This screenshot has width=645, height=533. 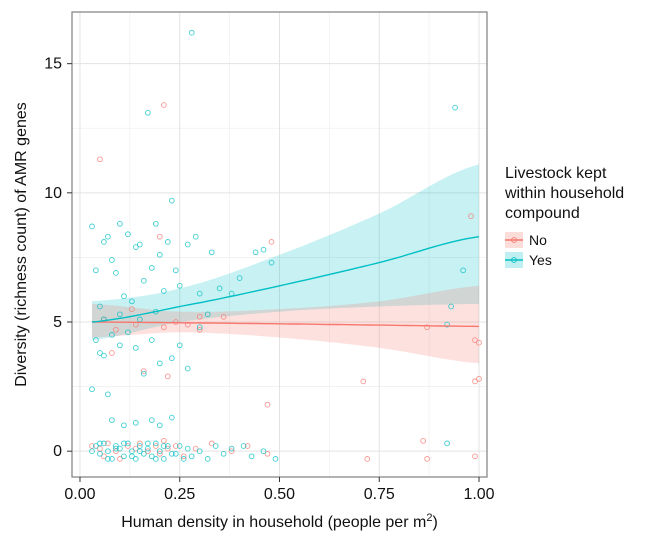 I want to click on x-tick-label: 0.75, so click(x=379, y=494).